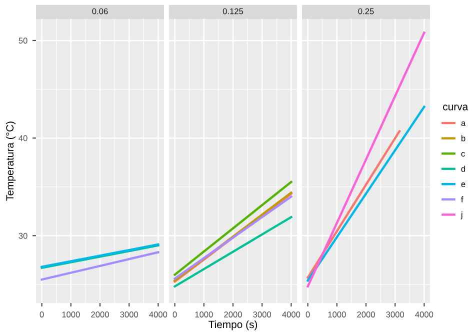 This screenshot has width=474, height=335. What do you see at coordinates (11, 161) in the screenshot?
I see `y-axis-title: Temperatura (°C)` at bounding box center [11, 161].